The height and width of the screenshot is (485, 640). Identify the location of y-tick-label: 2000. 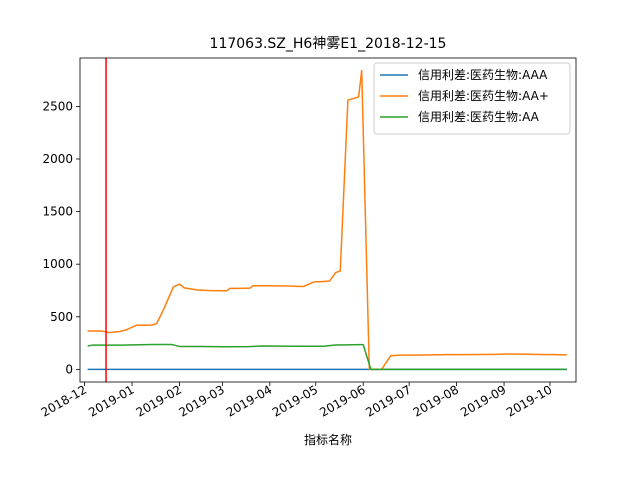
(57, 159).